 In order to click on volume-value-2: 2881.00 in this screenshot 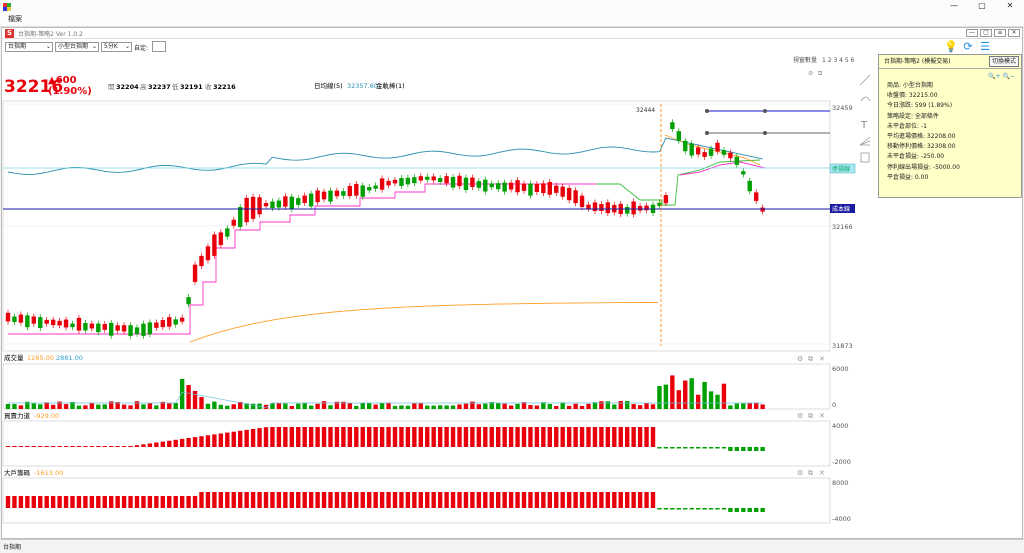, I will do `click(69, 358)`.